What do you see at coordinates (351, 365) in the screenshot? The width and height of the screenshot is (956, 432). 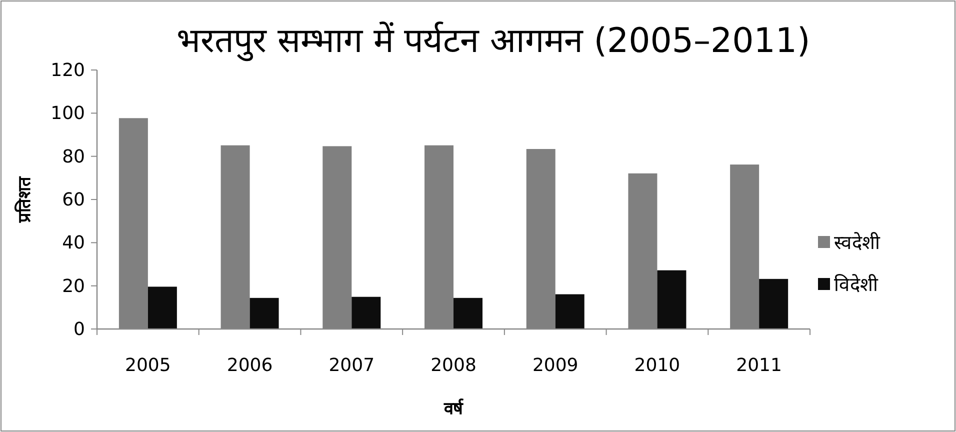 I see `x-tick-label: 2007` at bounding box center [351, 365].